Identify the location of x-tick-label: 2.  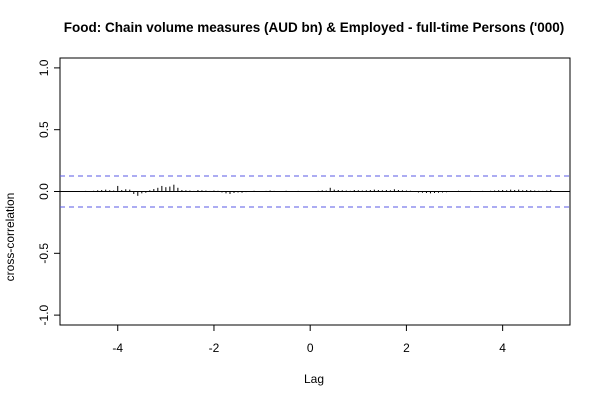
(406, 348).